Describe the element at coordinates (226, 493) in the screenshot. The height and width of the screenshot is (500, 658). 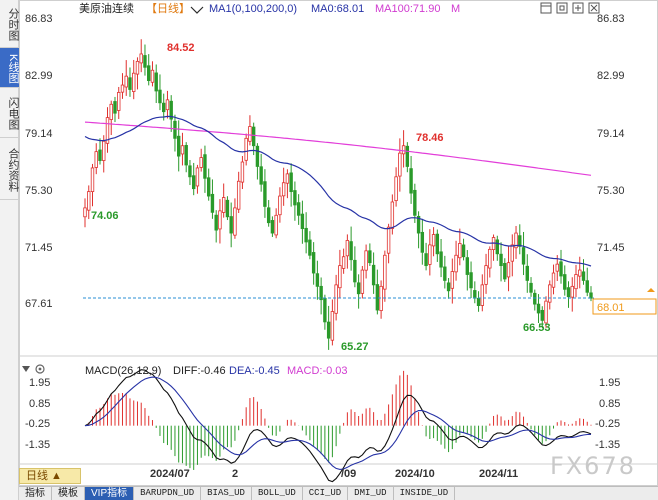
I see `tab-bias: BIAS_UD` at that location.